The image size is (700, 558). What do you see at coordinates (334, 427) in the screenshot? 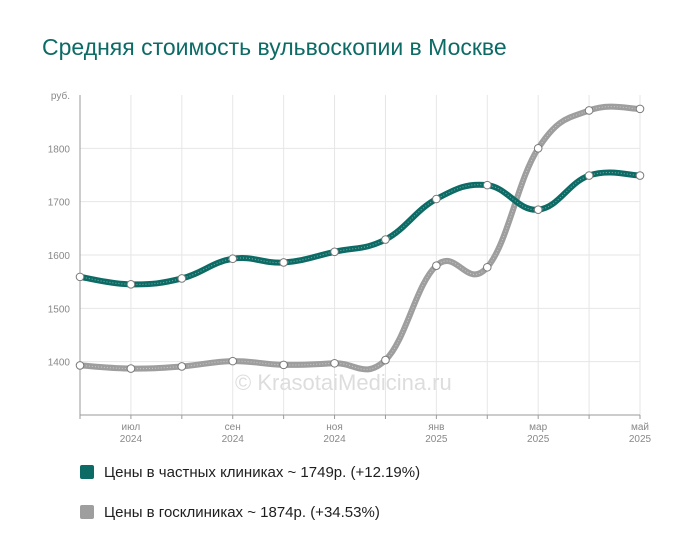
I see `x-tick-label-month: ноя` at bounding box center [334, 427].